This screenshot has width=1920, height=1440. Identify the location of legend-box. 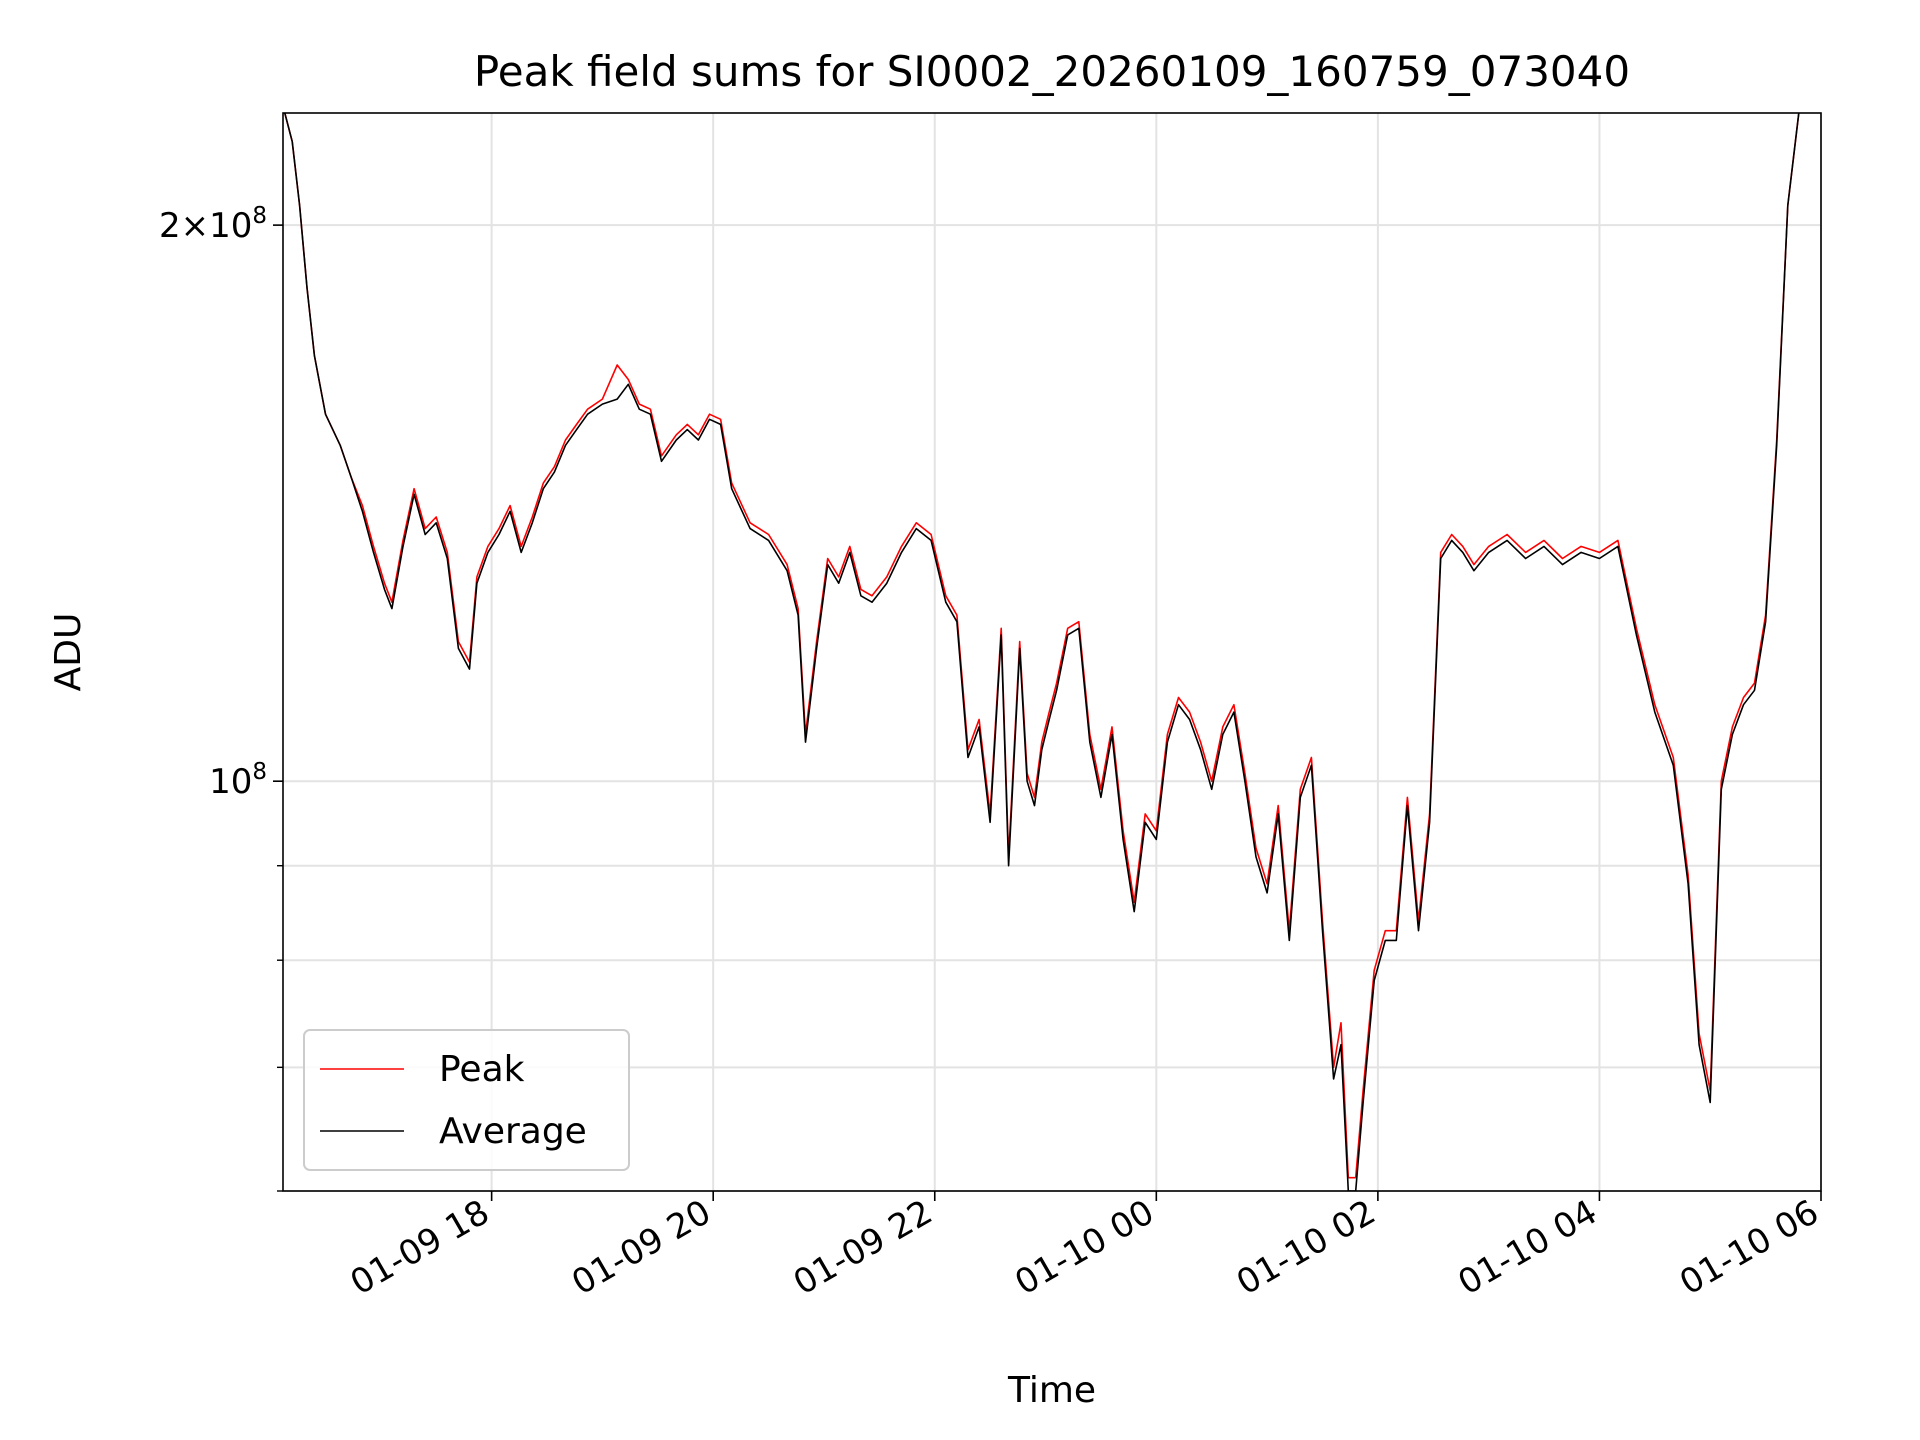
(466, 1100).